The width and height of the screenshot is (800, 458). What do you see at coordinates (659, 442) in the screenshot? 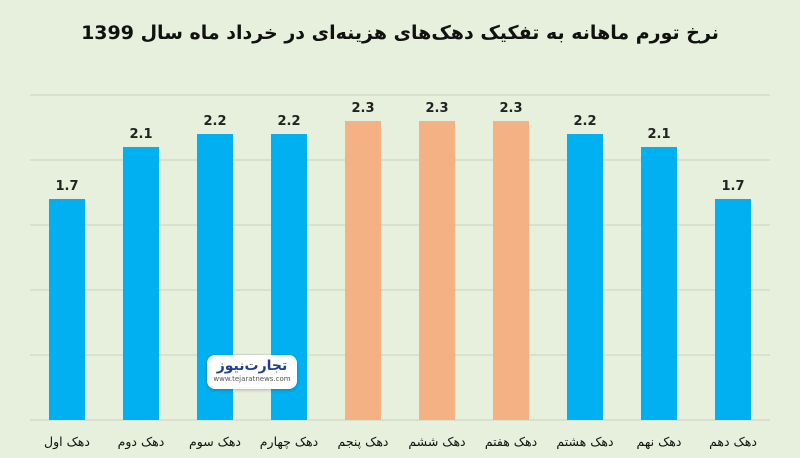
I see `category-label: دهک نهم` at bounding box center [659, 442].